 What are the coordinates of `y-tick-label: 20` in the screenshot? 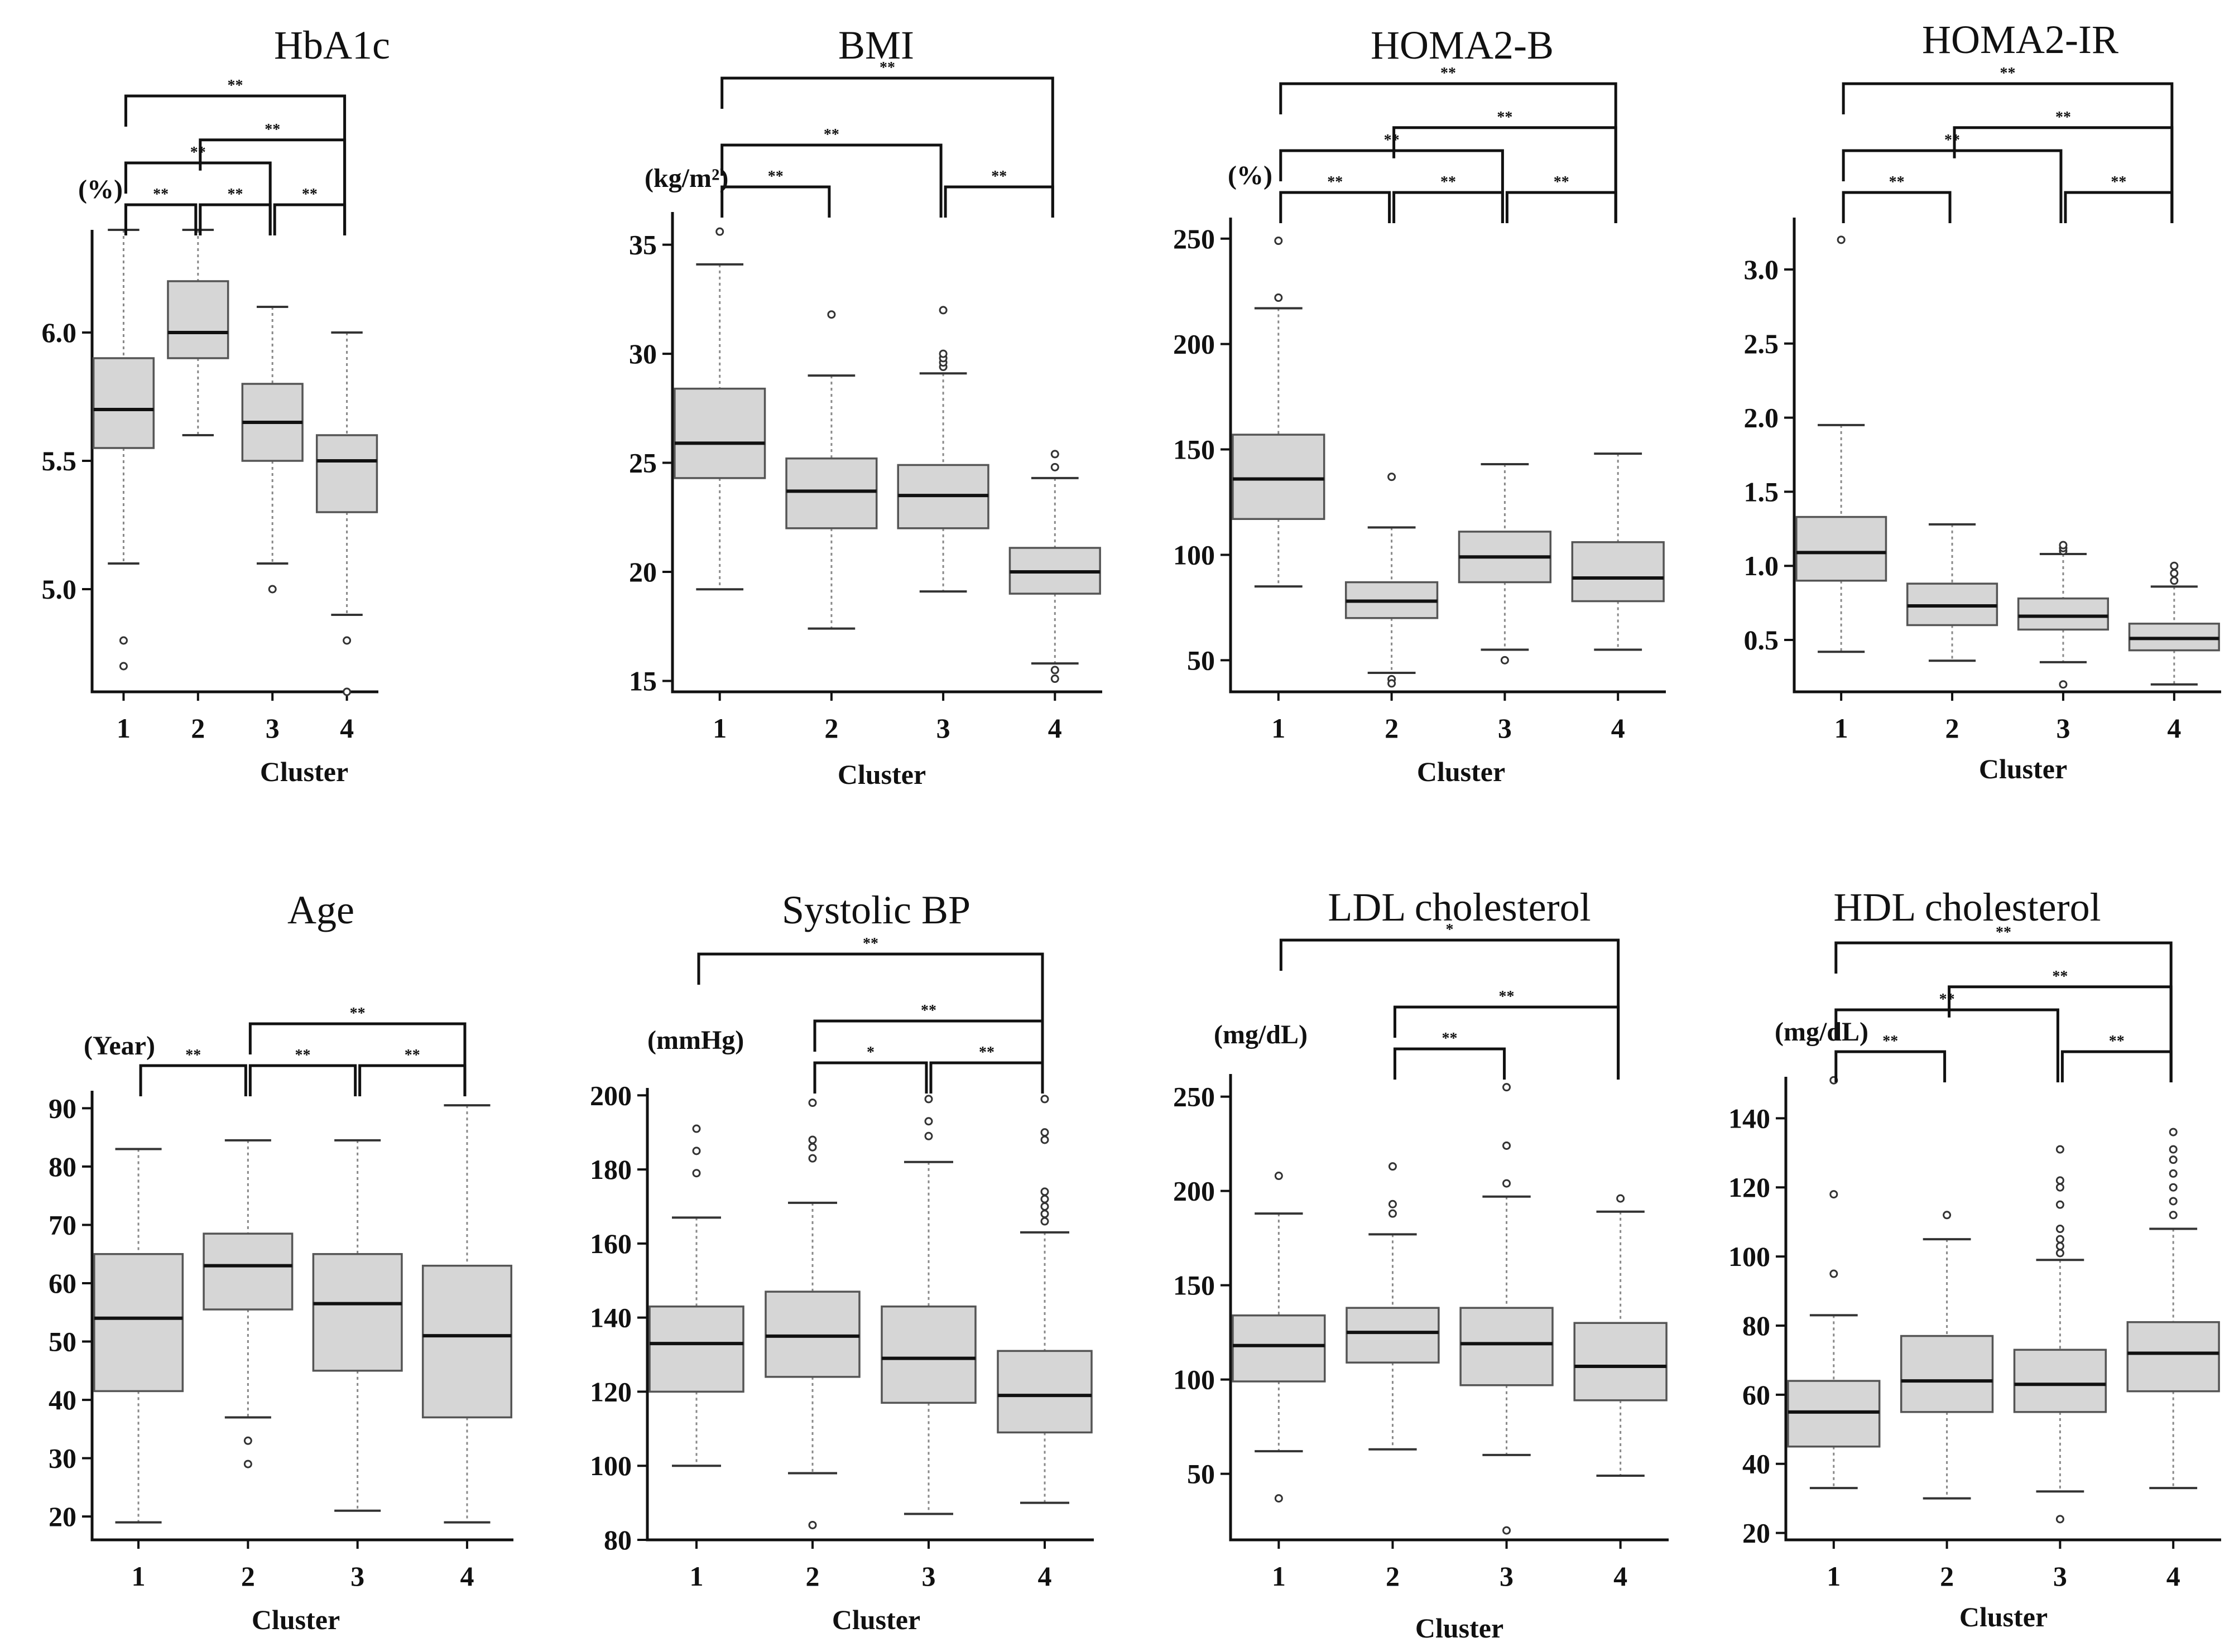 It's located at (643, 572).